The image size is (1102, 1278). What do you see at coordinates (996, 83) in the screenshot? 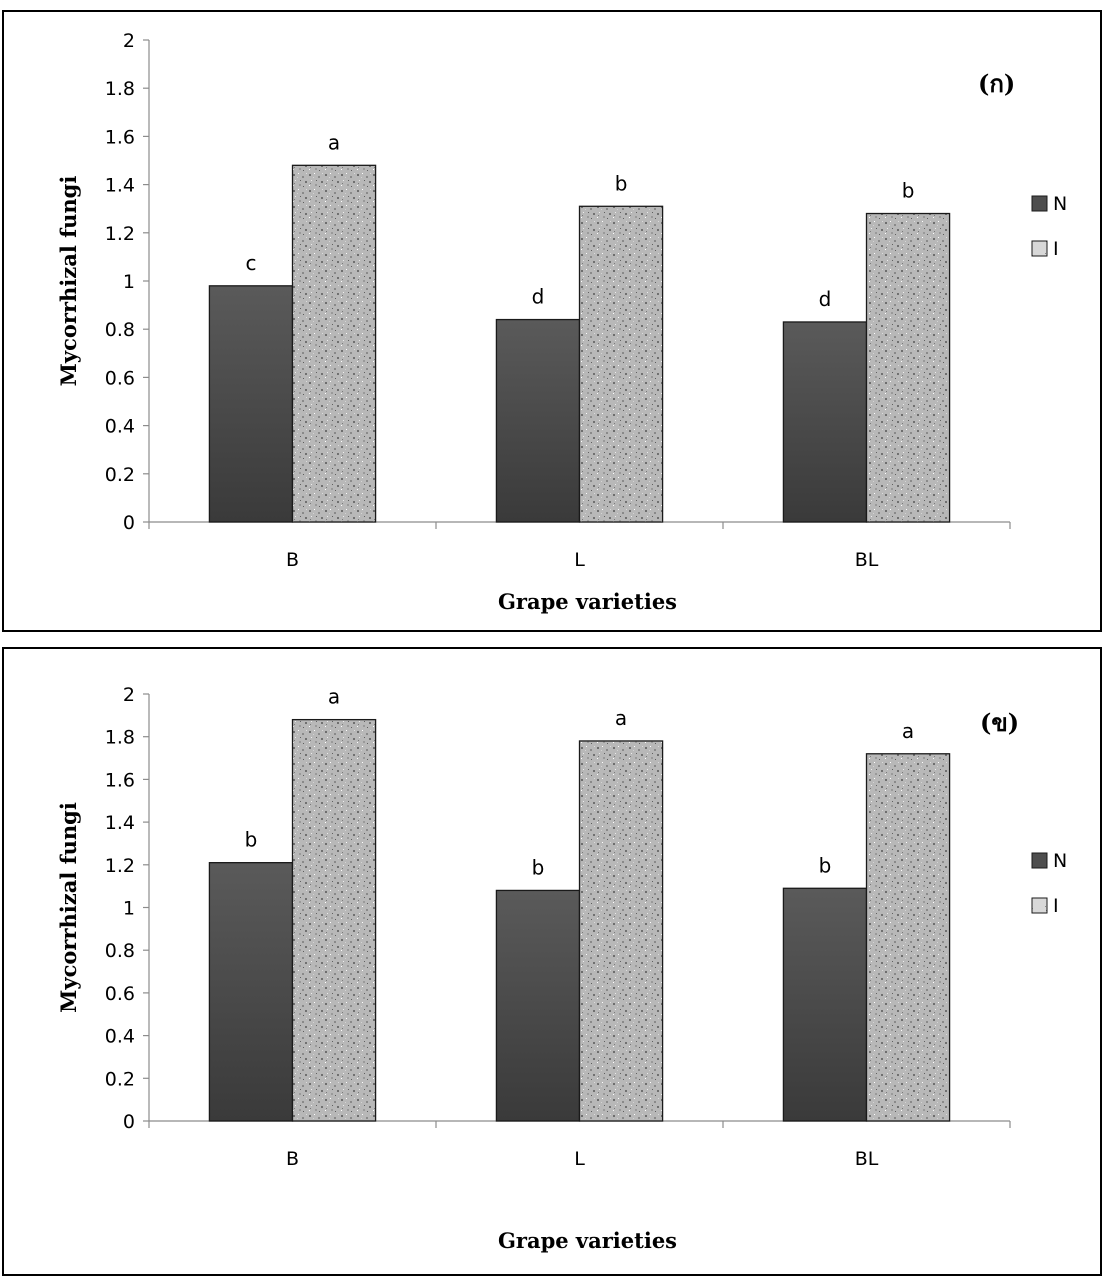
I see `panel-label: (ก)` at bounding box center [996, 83].